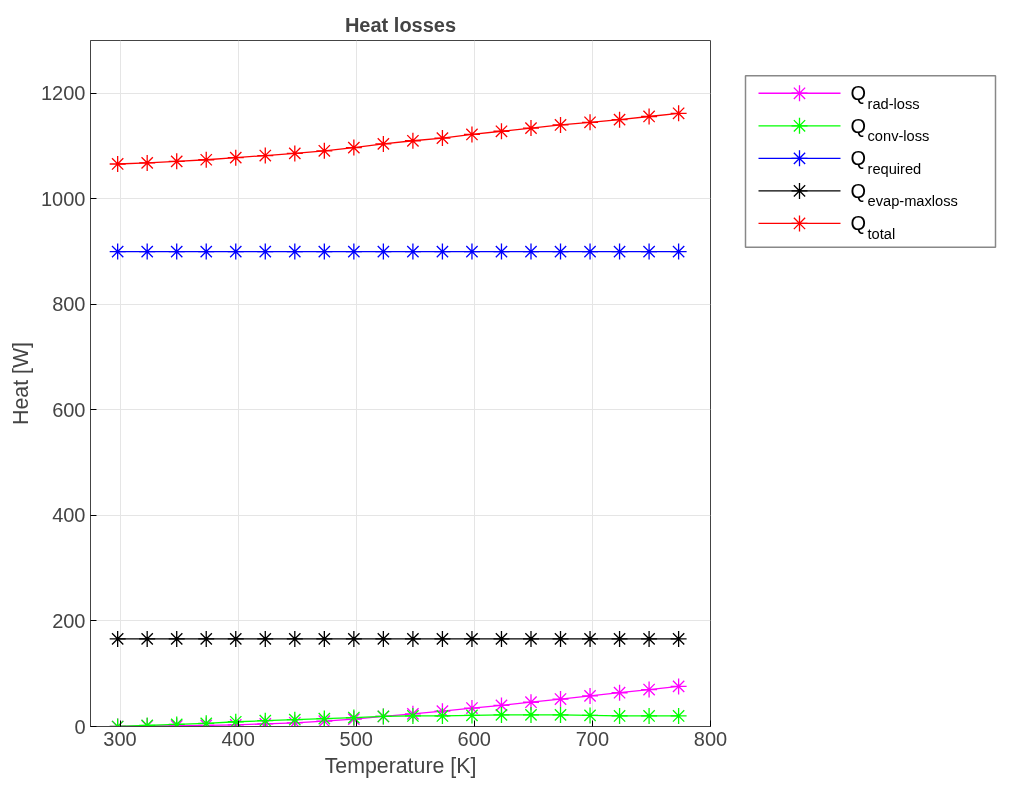  Describe the element at coordinates (69, 515) in the screenshot. I see `y-tick-label: 400` at that location.